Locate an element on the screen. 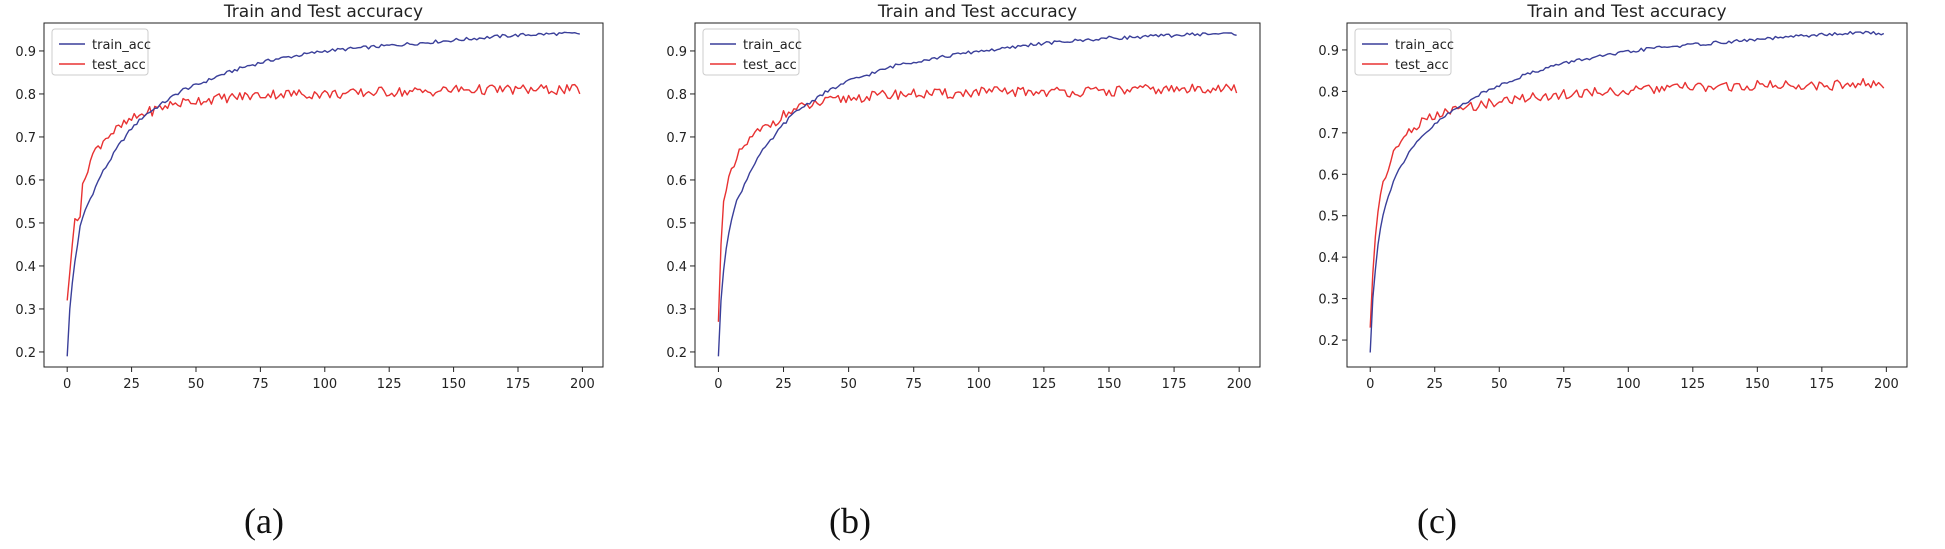  caption-b: (b) is located at coordinates (850, 521).